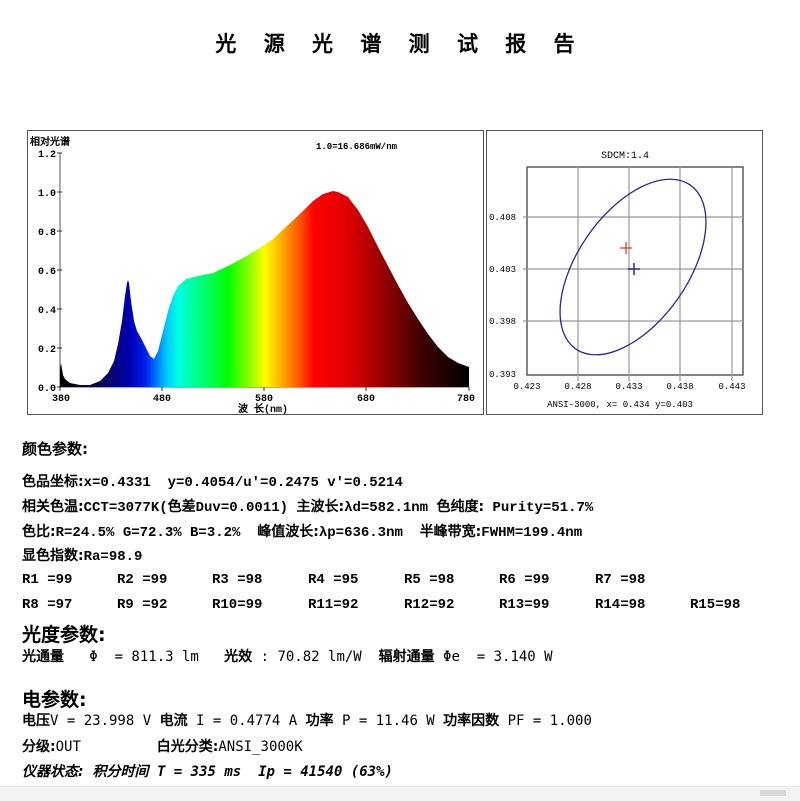 Image resolution: width=800 pixels, height=801 pixels. What do you see at coordinates (400, 793) in the screenshot?
I see `horizontal-scrollbar` at bounding box center [400, 793].